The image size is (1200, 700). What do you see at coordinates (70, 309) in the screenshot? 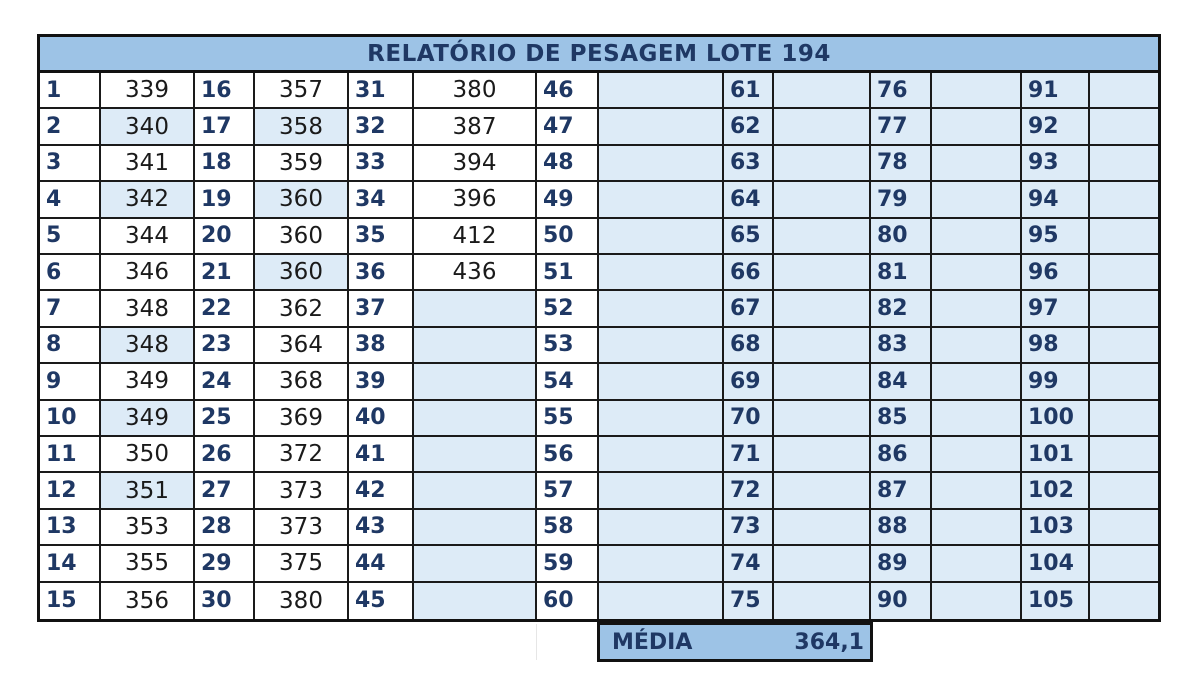
I see `animal-number: 7` at bounding box center [70, 309].